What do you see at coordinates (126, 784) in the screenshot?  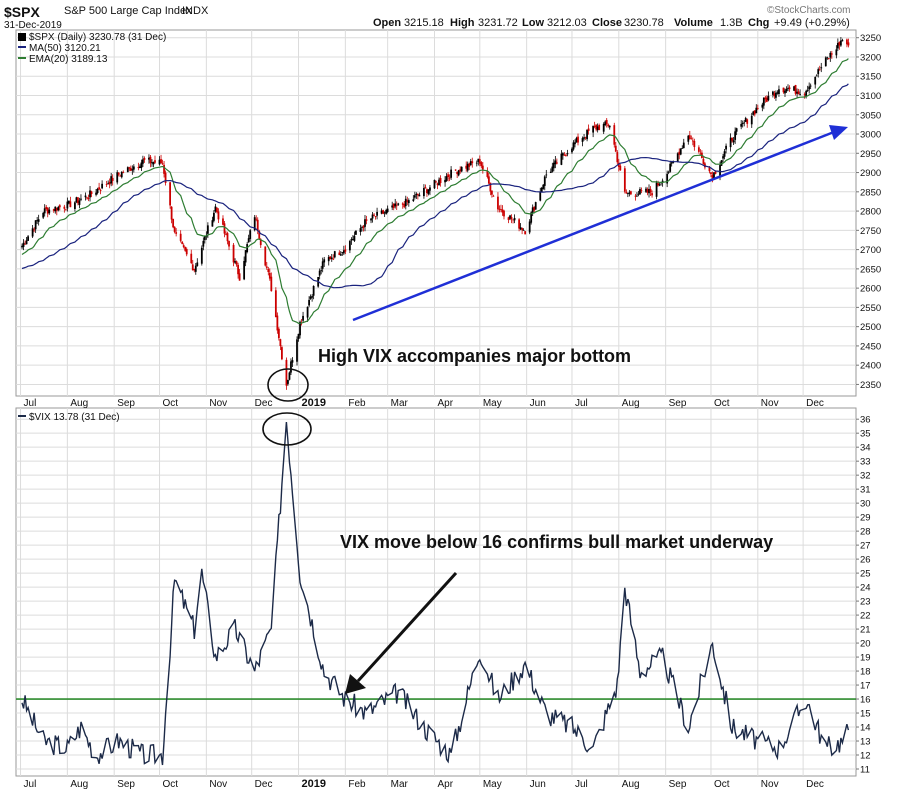 I see `vix-x-tick-label: Sep` at bounding box center [126, 784].